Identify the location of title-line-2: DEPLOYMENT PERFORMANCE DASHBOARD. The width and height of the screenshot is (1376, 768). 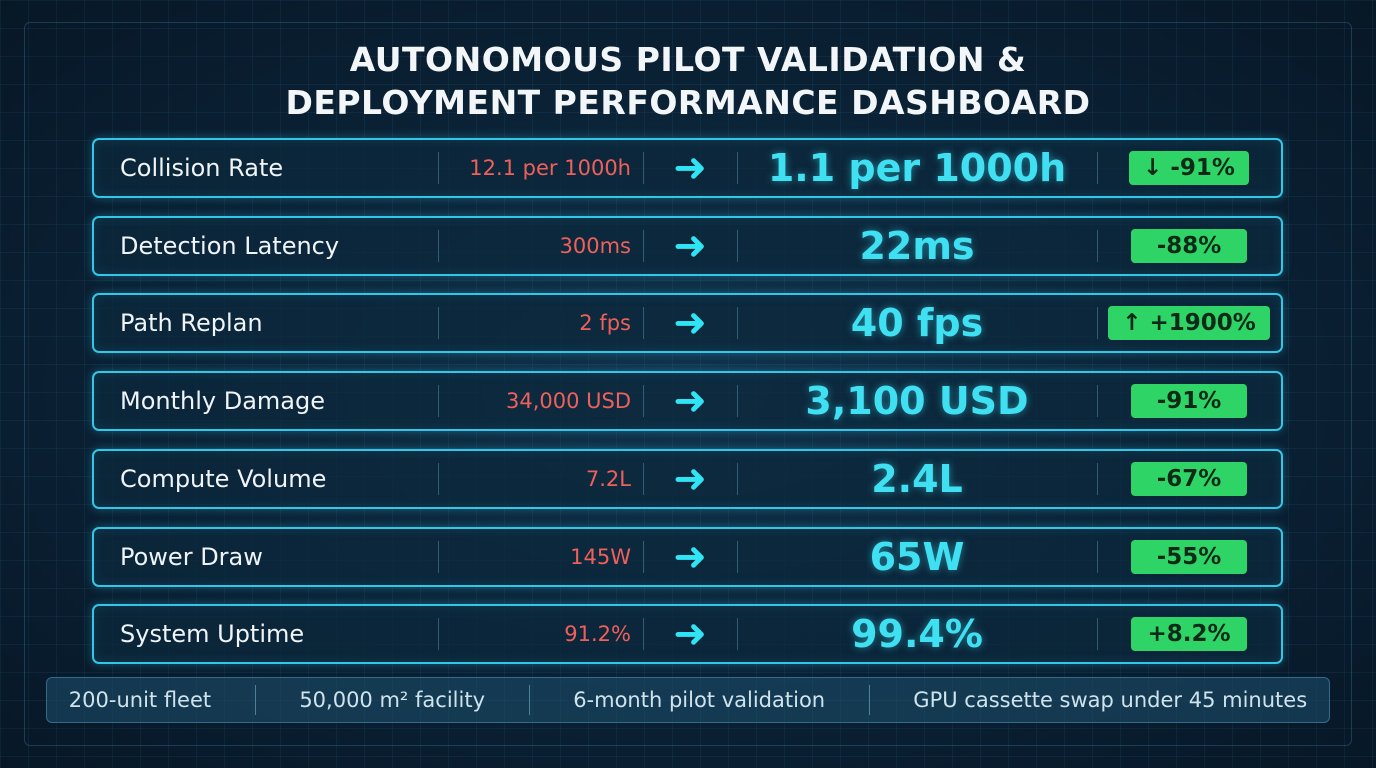
(688, 102).